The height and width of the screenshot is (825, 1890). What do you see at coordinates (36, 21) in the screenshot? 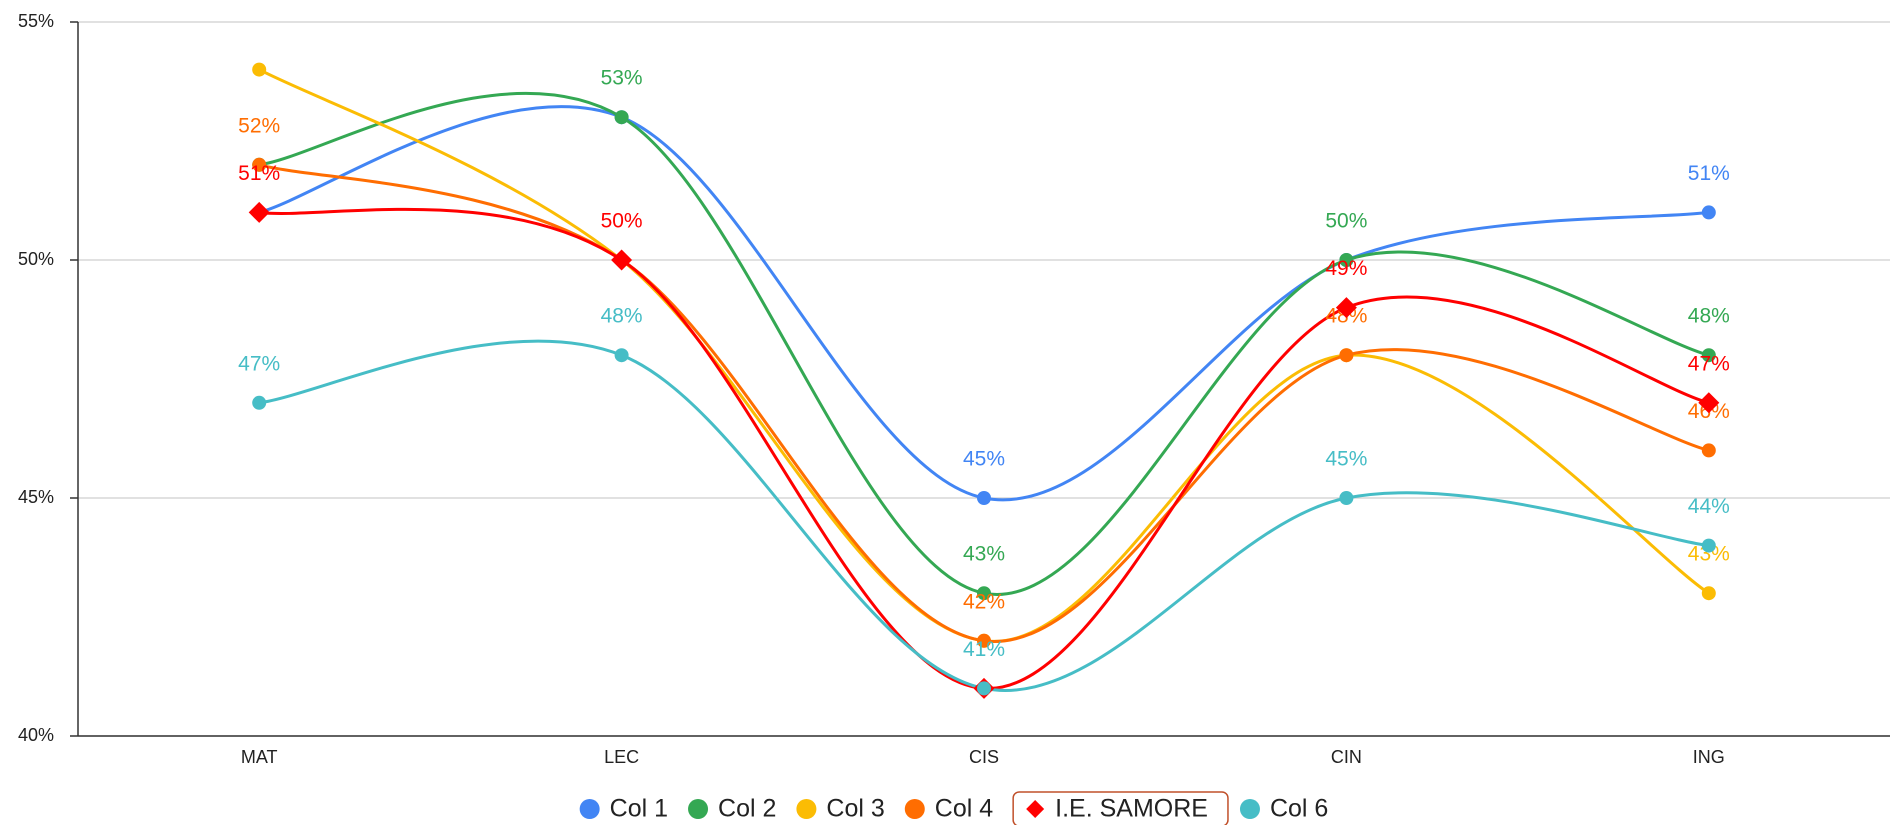
I see `y-tick-label: 55%` at bounding box center [36, 21].